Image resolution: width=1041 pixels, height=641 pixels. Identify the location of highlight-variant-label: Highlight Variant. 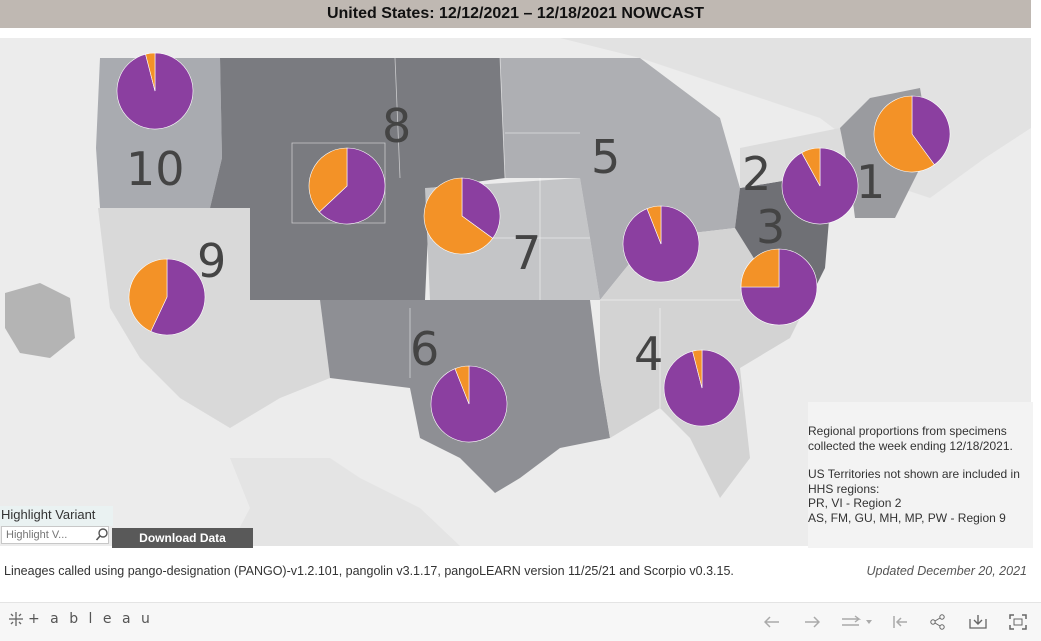
(56, 516).